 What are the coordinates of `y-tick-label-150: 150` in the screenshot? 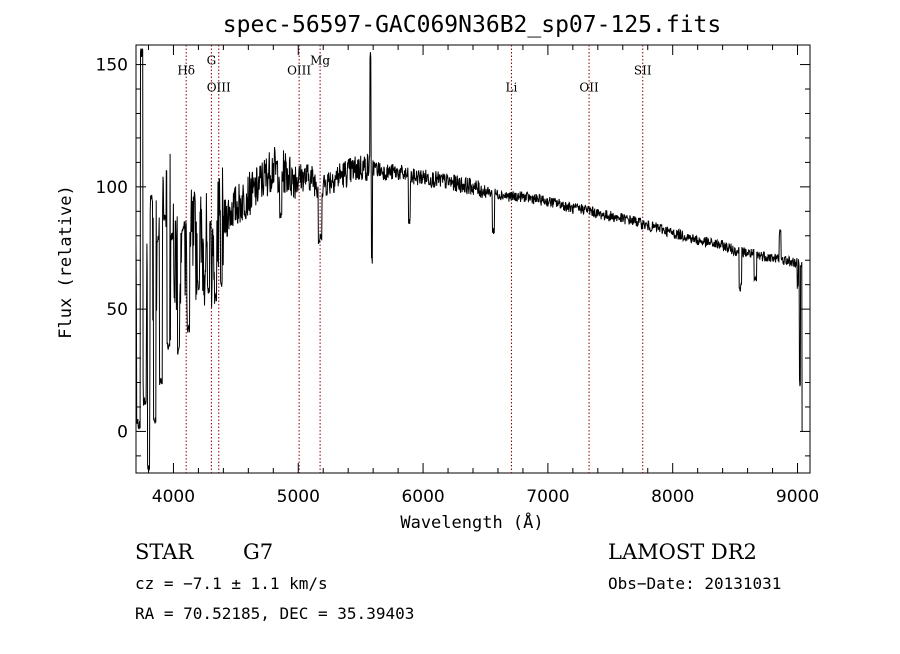 It's located at (112, 66).